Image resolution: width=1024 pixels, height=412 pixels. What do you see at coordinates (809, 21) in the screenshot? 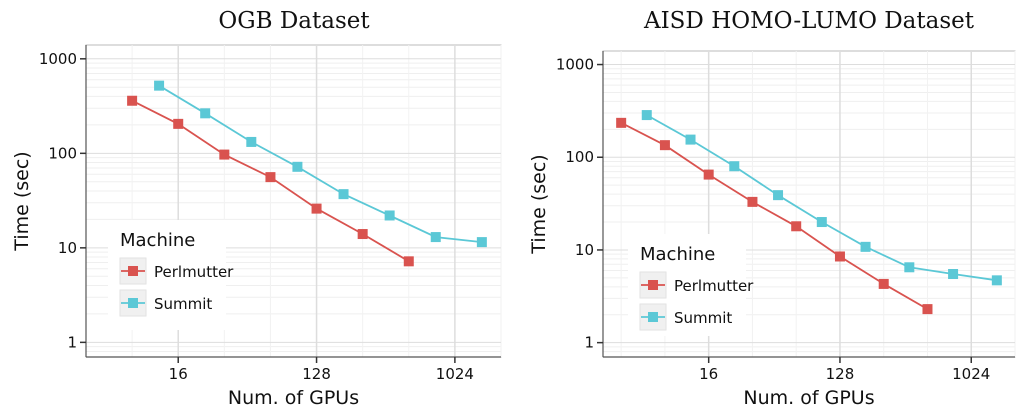
I see `chart-title: AISD HOMO-LUMO Dataset` at bounding box center [809, 21].